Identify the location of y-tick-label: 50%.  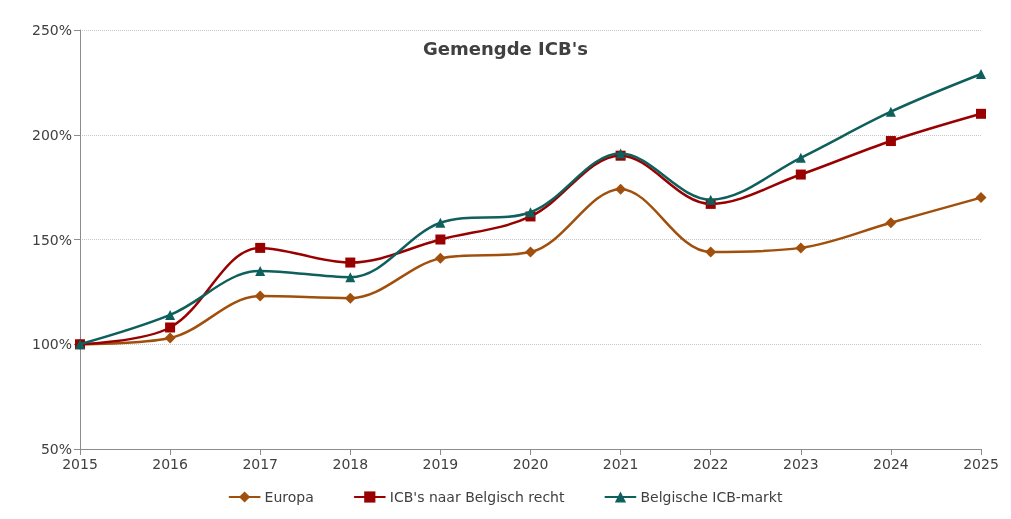
(56, 449).